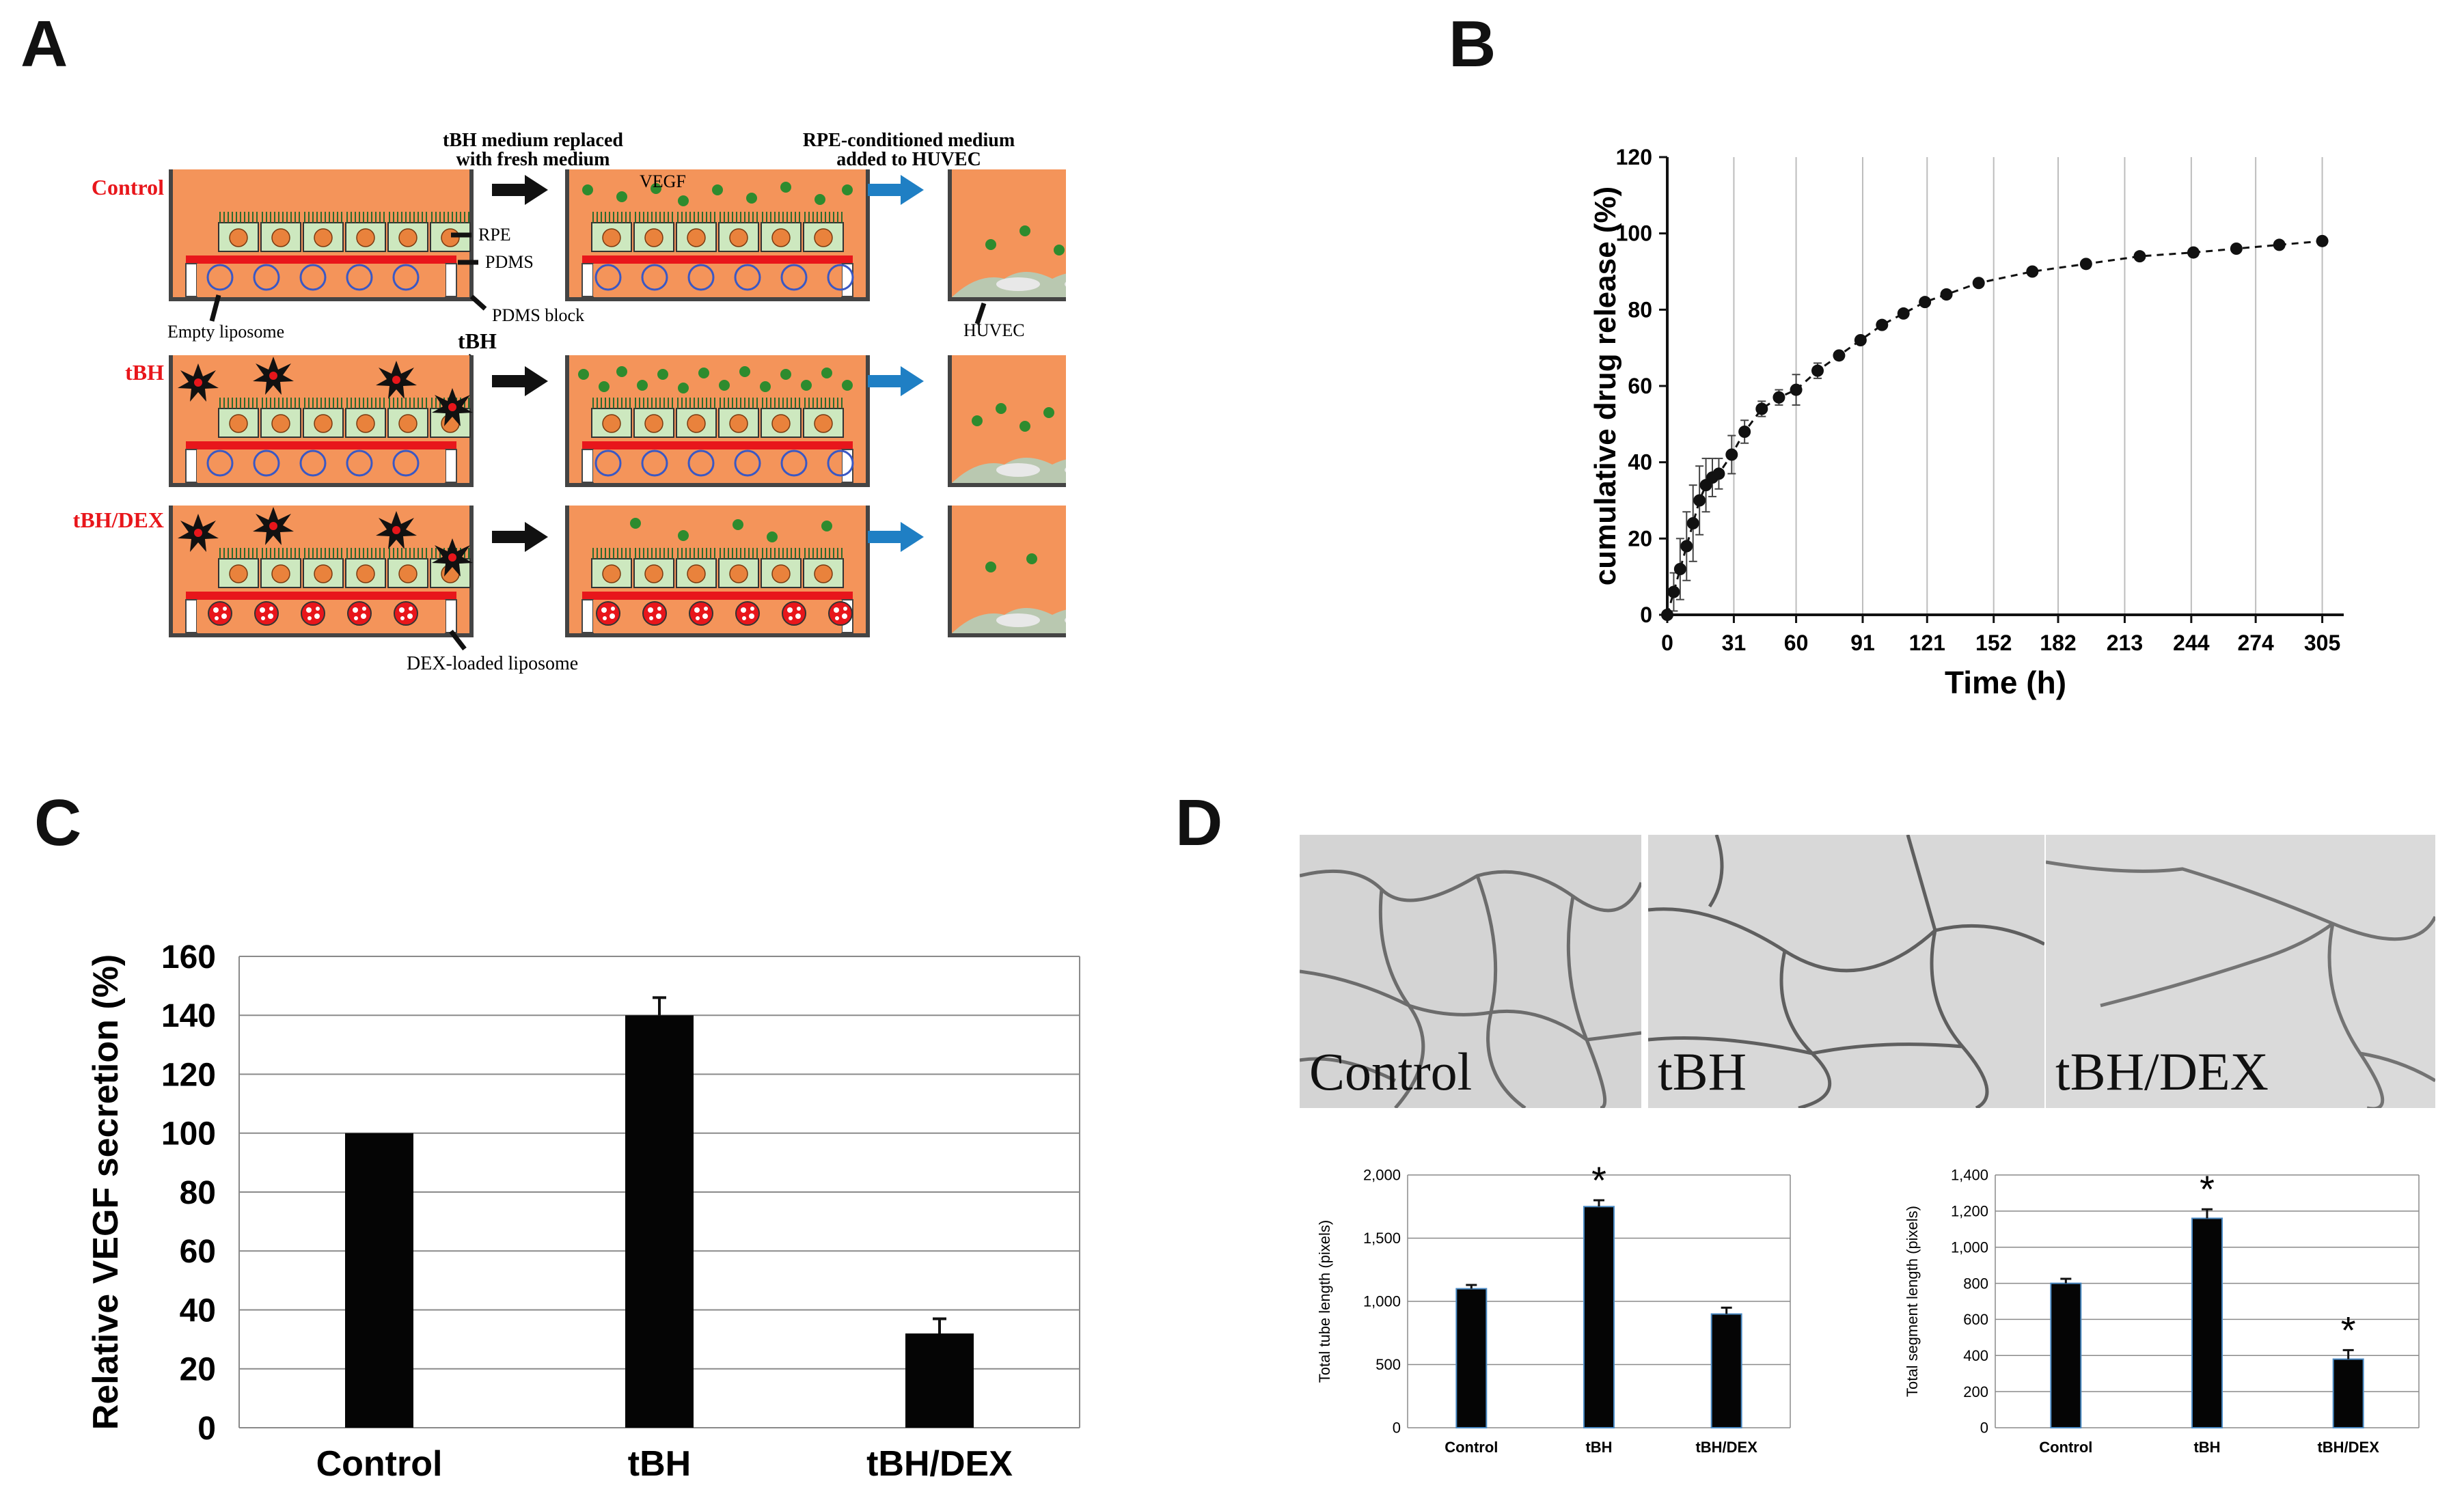 Image resolution: width=2464 pixels, height=1494 pixels. What do you see at coordinates (1382, 1301) in the screenshot?
I see `y-tick-label: 1,000` at bounding box center [1382, 1301].